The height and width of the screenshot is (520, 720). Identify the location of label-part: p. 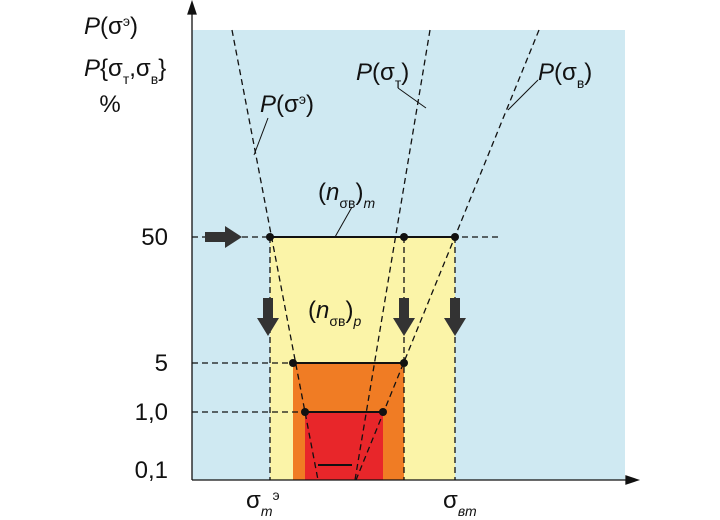
(356, 321).